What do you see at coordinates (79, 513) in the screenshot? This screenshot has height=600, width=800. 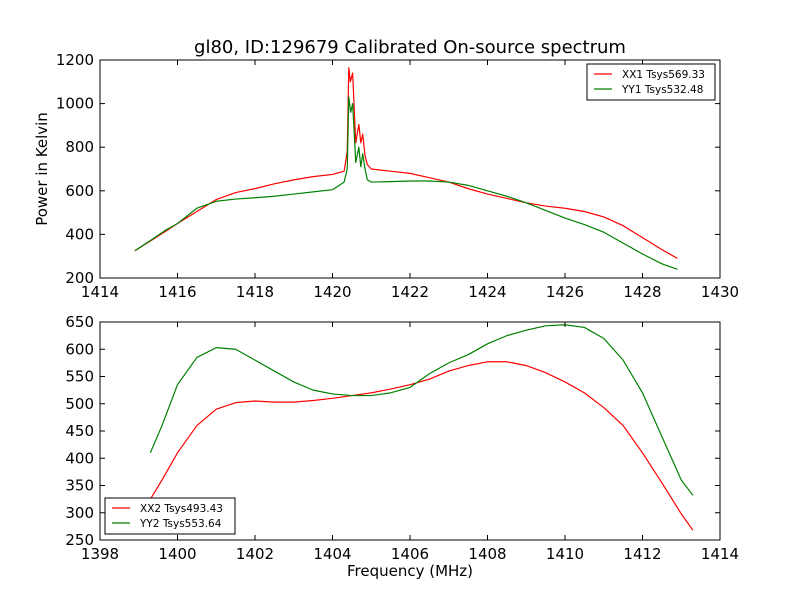 I see `bottom-ytick-label: 300` at bounding box center [79, 513].